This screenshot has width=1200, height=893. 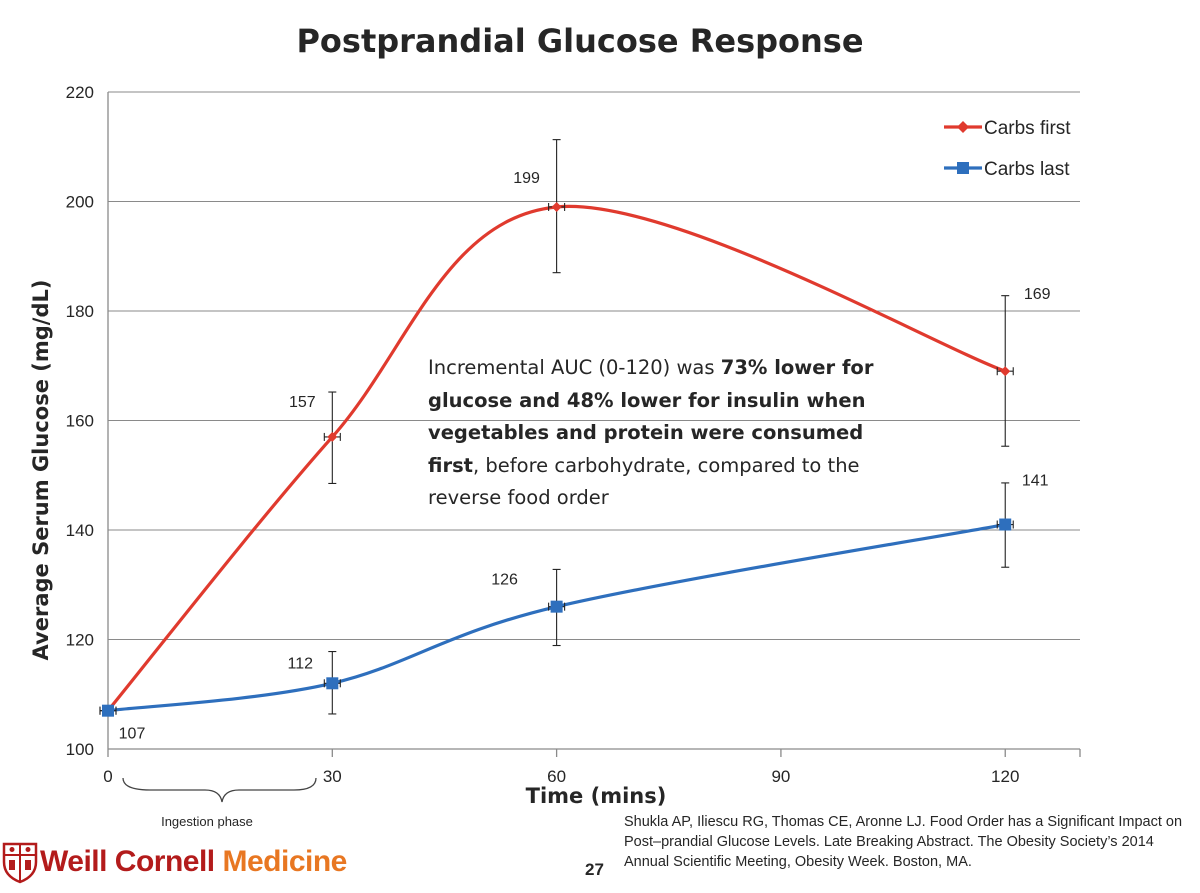 I want to click on x-tick-60: 60, so click(x=556, y=776).